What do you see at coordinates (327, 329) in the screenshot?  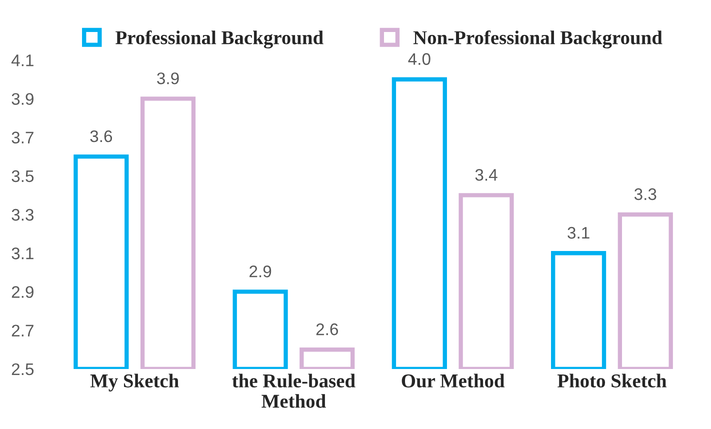 I see `data-label: 2.6` at bounding box center [327, 329].